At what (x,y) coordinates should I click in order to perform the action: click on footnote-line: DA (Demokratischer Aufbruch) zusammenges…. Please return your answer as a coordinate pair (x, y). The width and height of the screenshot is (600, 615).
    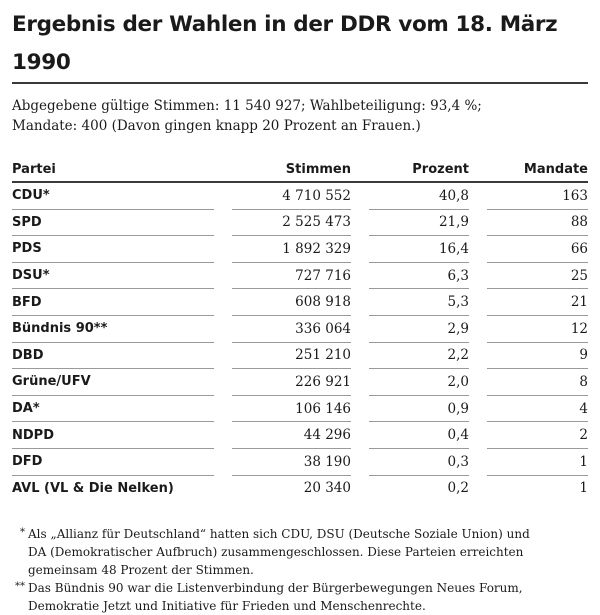
    Looking at the image, I should click on (276, 552).